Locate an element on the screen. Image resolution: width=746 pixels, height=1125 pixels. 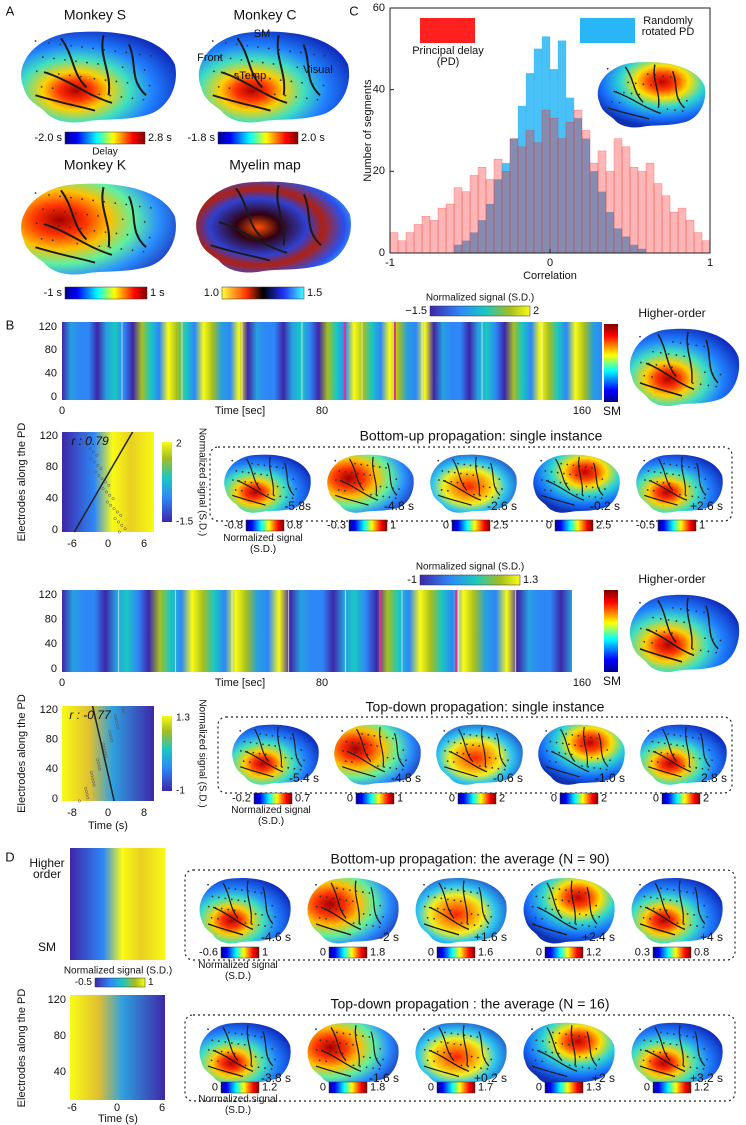
time-label: -1.0 s is located at coordinates (610, 778).